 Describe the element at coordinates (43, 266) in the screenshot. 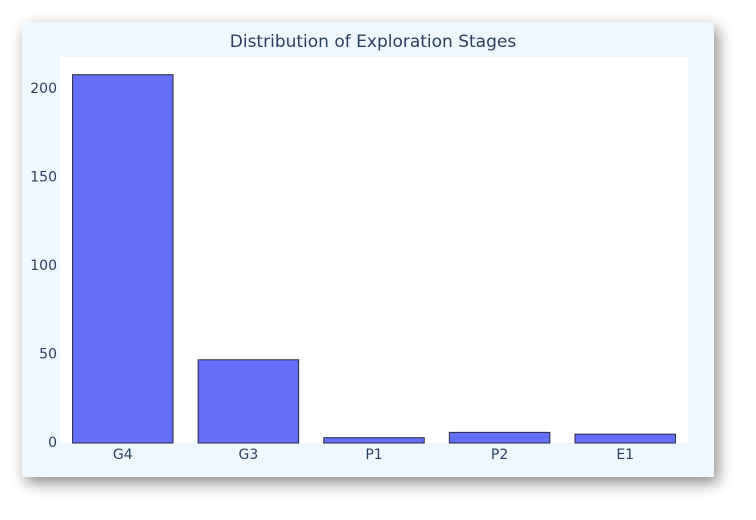

I see `y-tick-label: 100` at that location.